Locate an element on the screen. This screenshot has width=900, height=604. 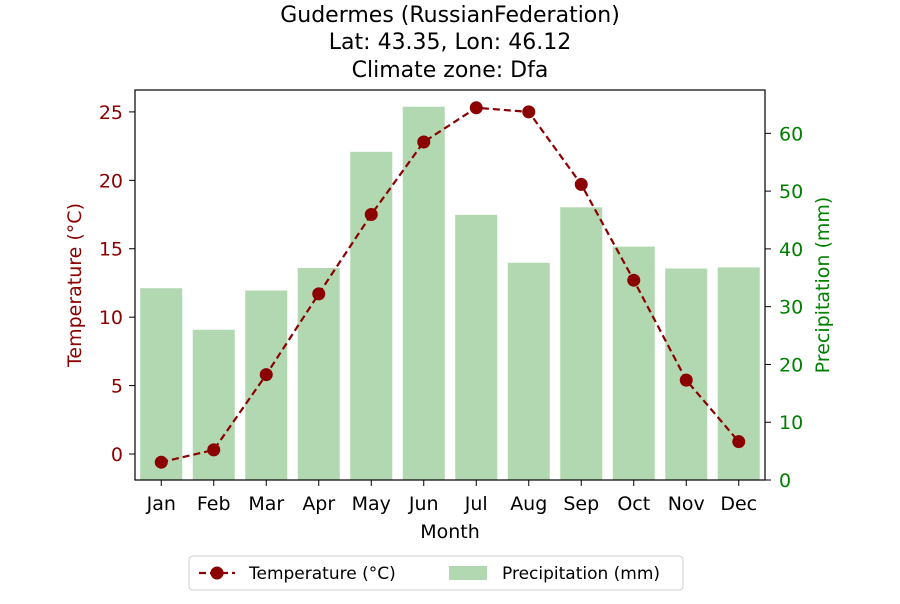
legend-frame is located at coordinates (436, 573).